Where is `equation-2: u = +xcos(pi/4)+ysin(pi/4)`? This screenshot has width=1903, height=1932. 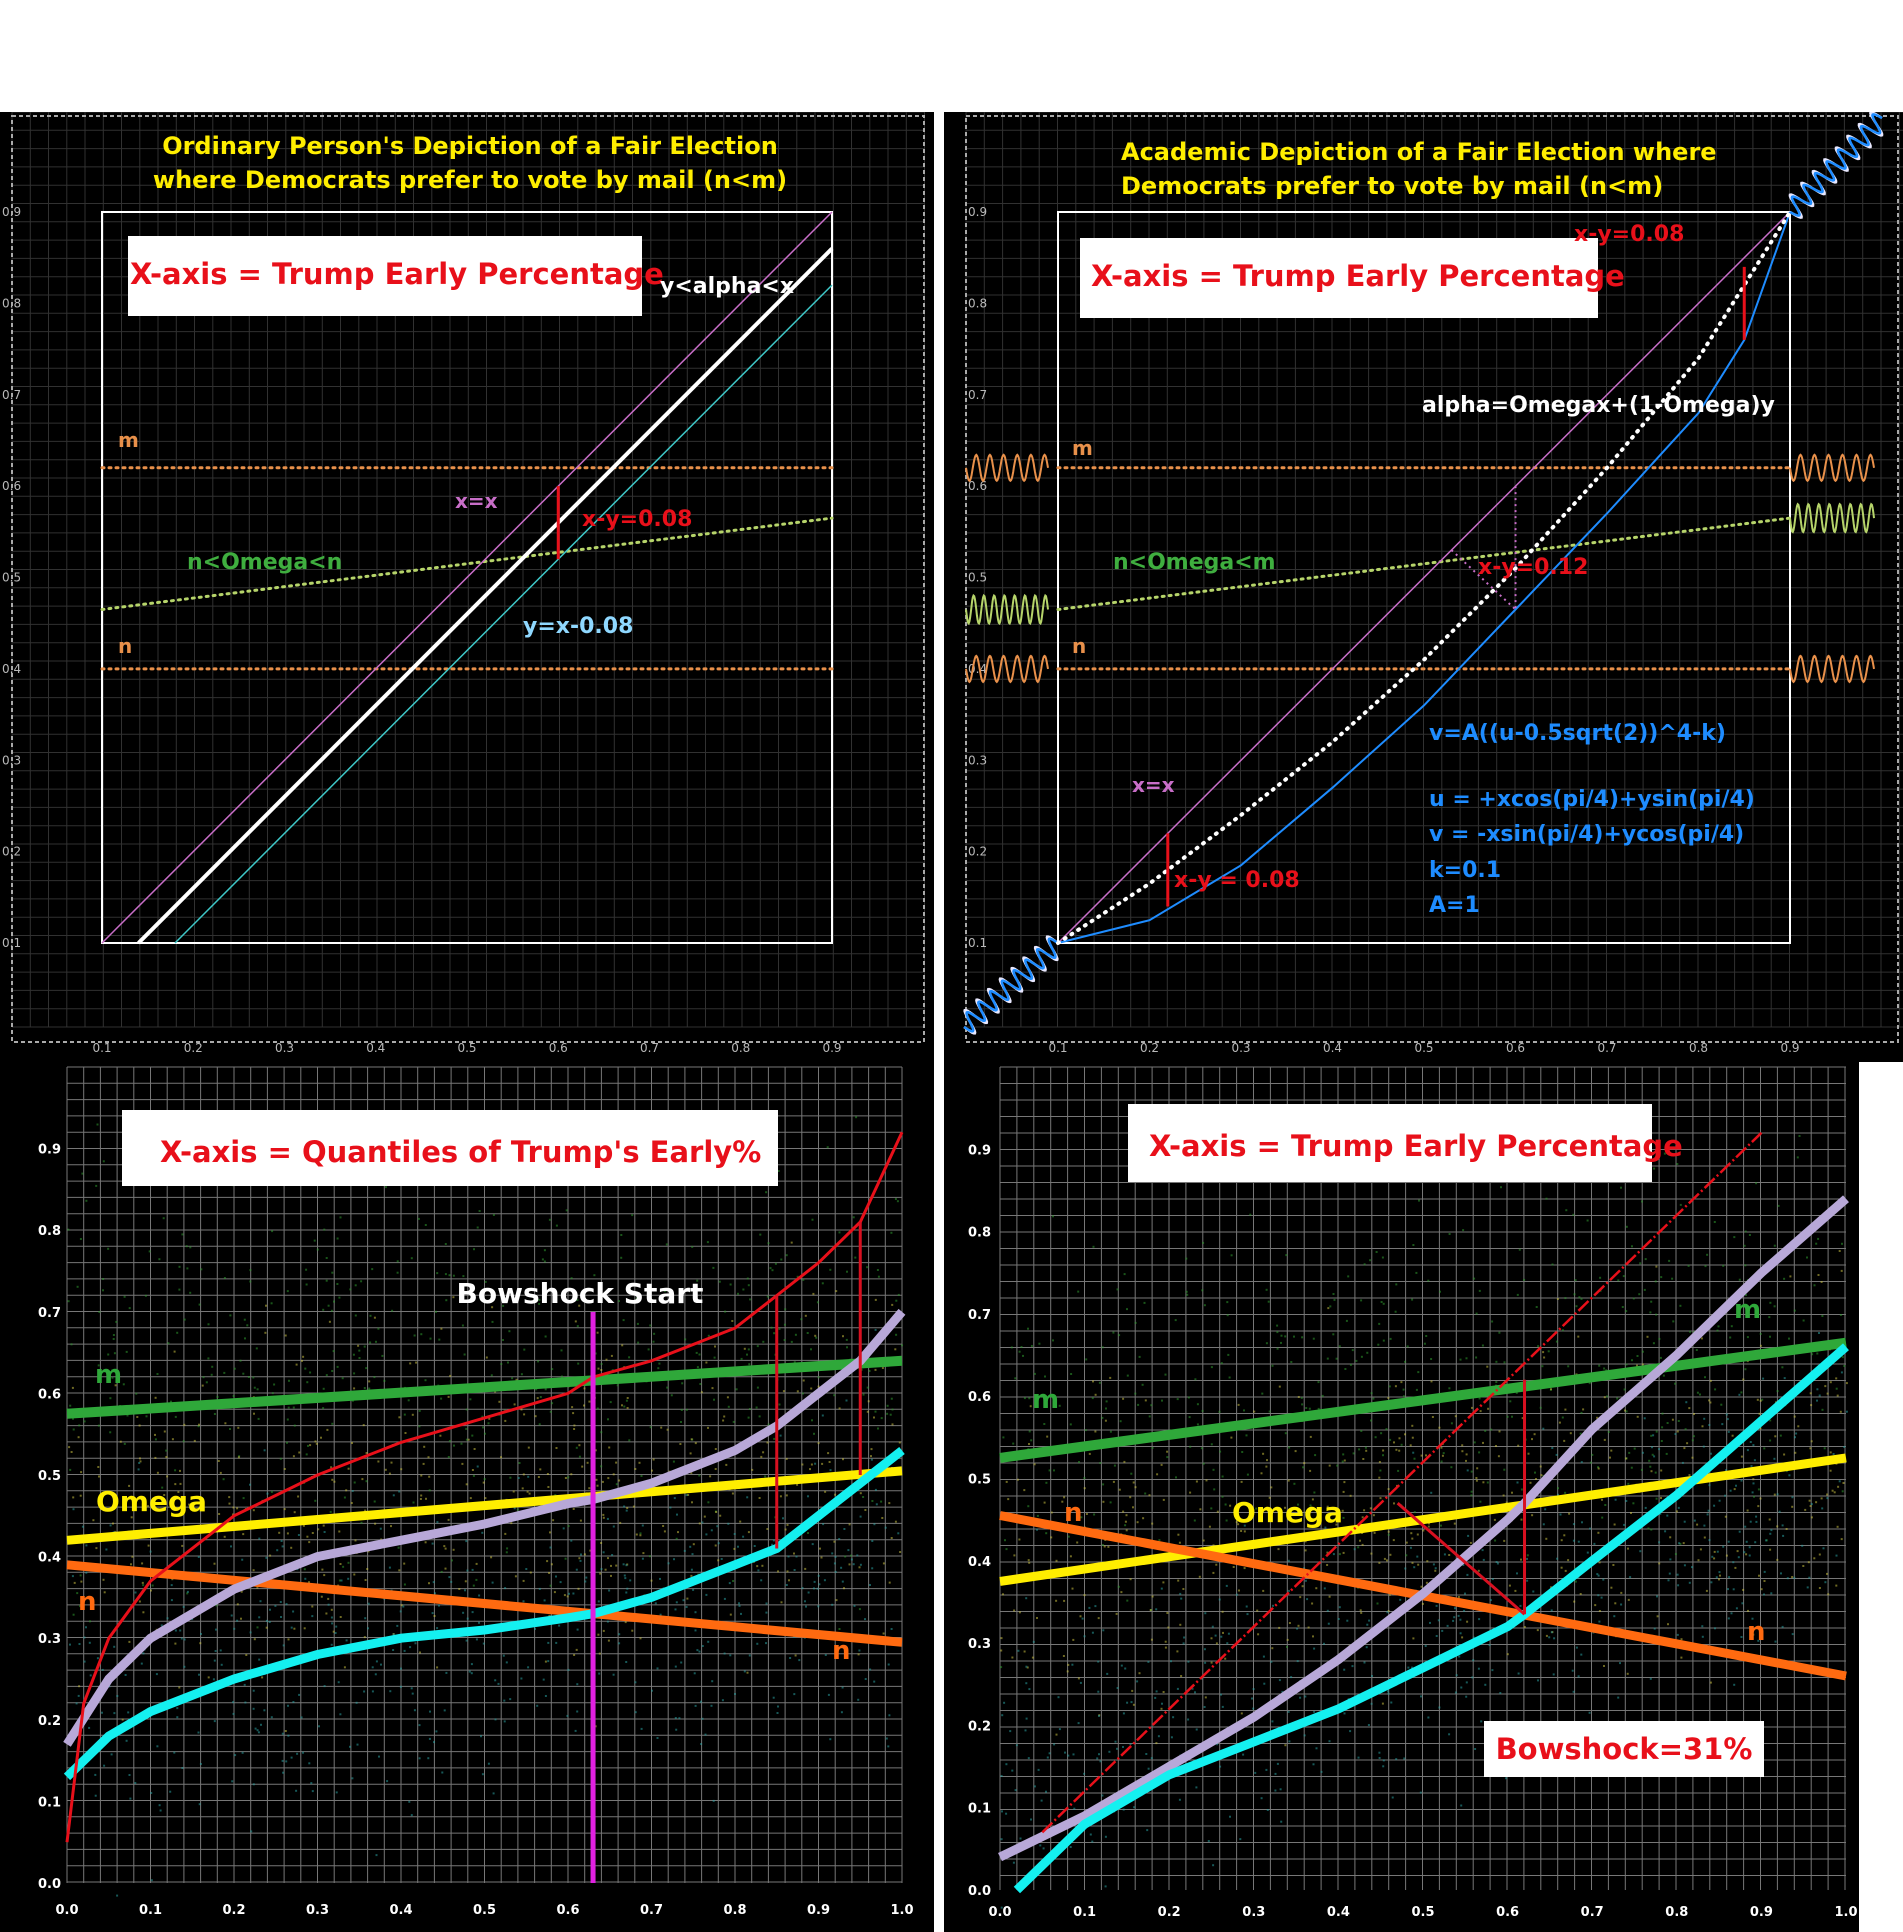 equation-2: u = +xcos(pi/4)+ysin(pi/4) is located at coordinates (1592, 799).